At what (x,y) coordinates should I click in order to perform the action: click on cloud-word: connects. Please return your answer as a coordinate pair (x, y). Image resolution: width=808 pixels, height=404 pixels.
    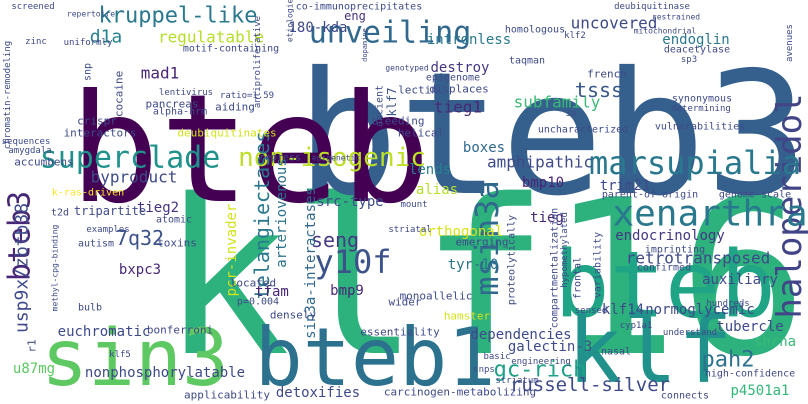
    Looking at the image, I should click on (685, 396).